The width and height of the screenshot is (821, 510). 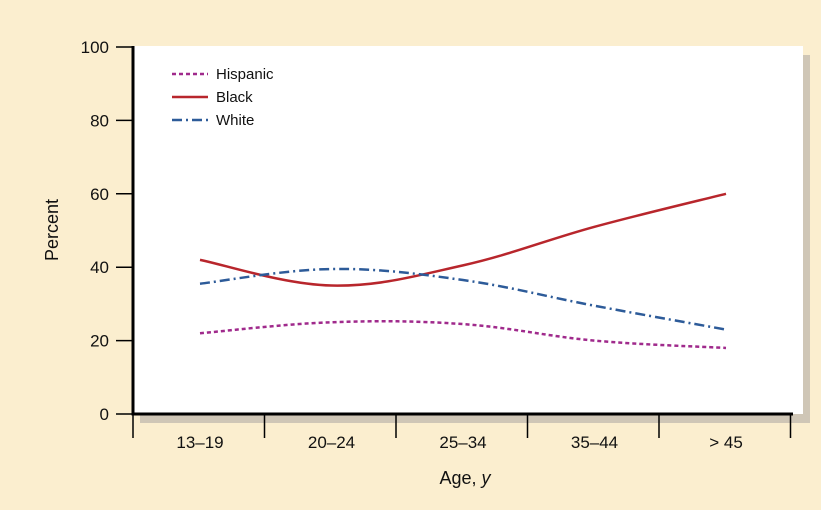 I want to click on x-tick-label: 20–24, so click(x=331, y=442).